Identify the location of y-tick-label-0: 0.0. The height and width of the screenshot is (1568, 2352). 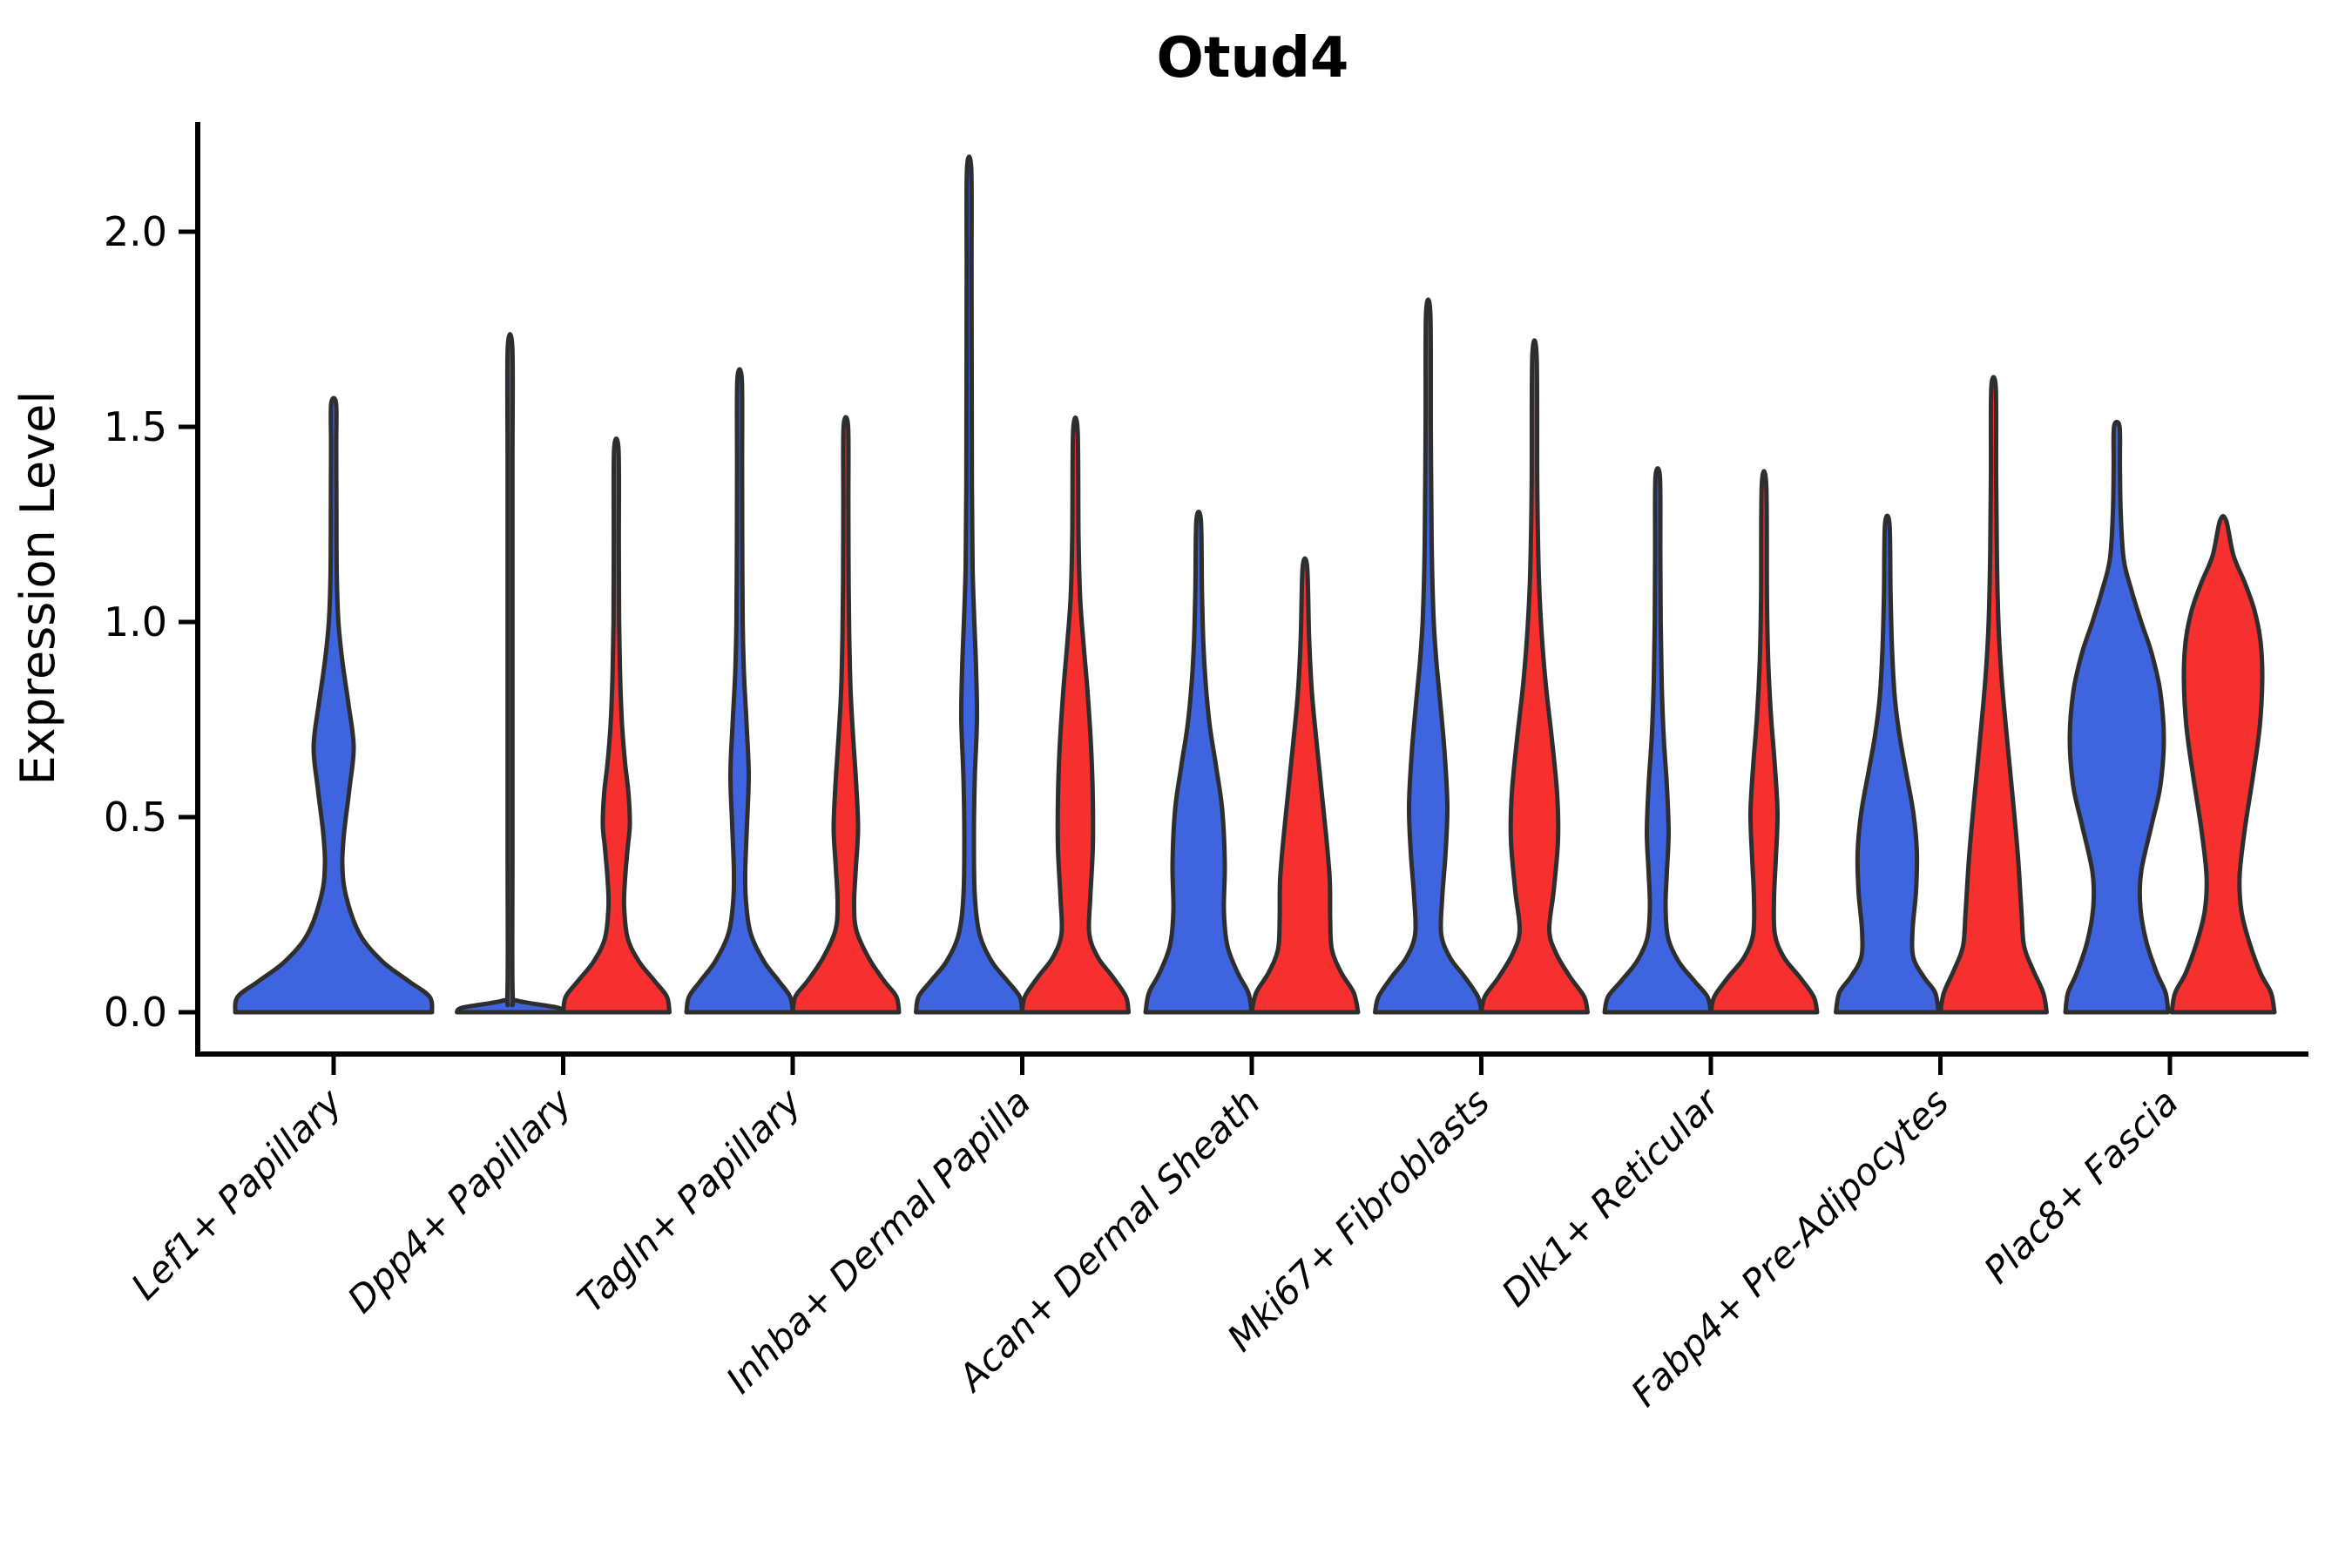
(135, 1013).